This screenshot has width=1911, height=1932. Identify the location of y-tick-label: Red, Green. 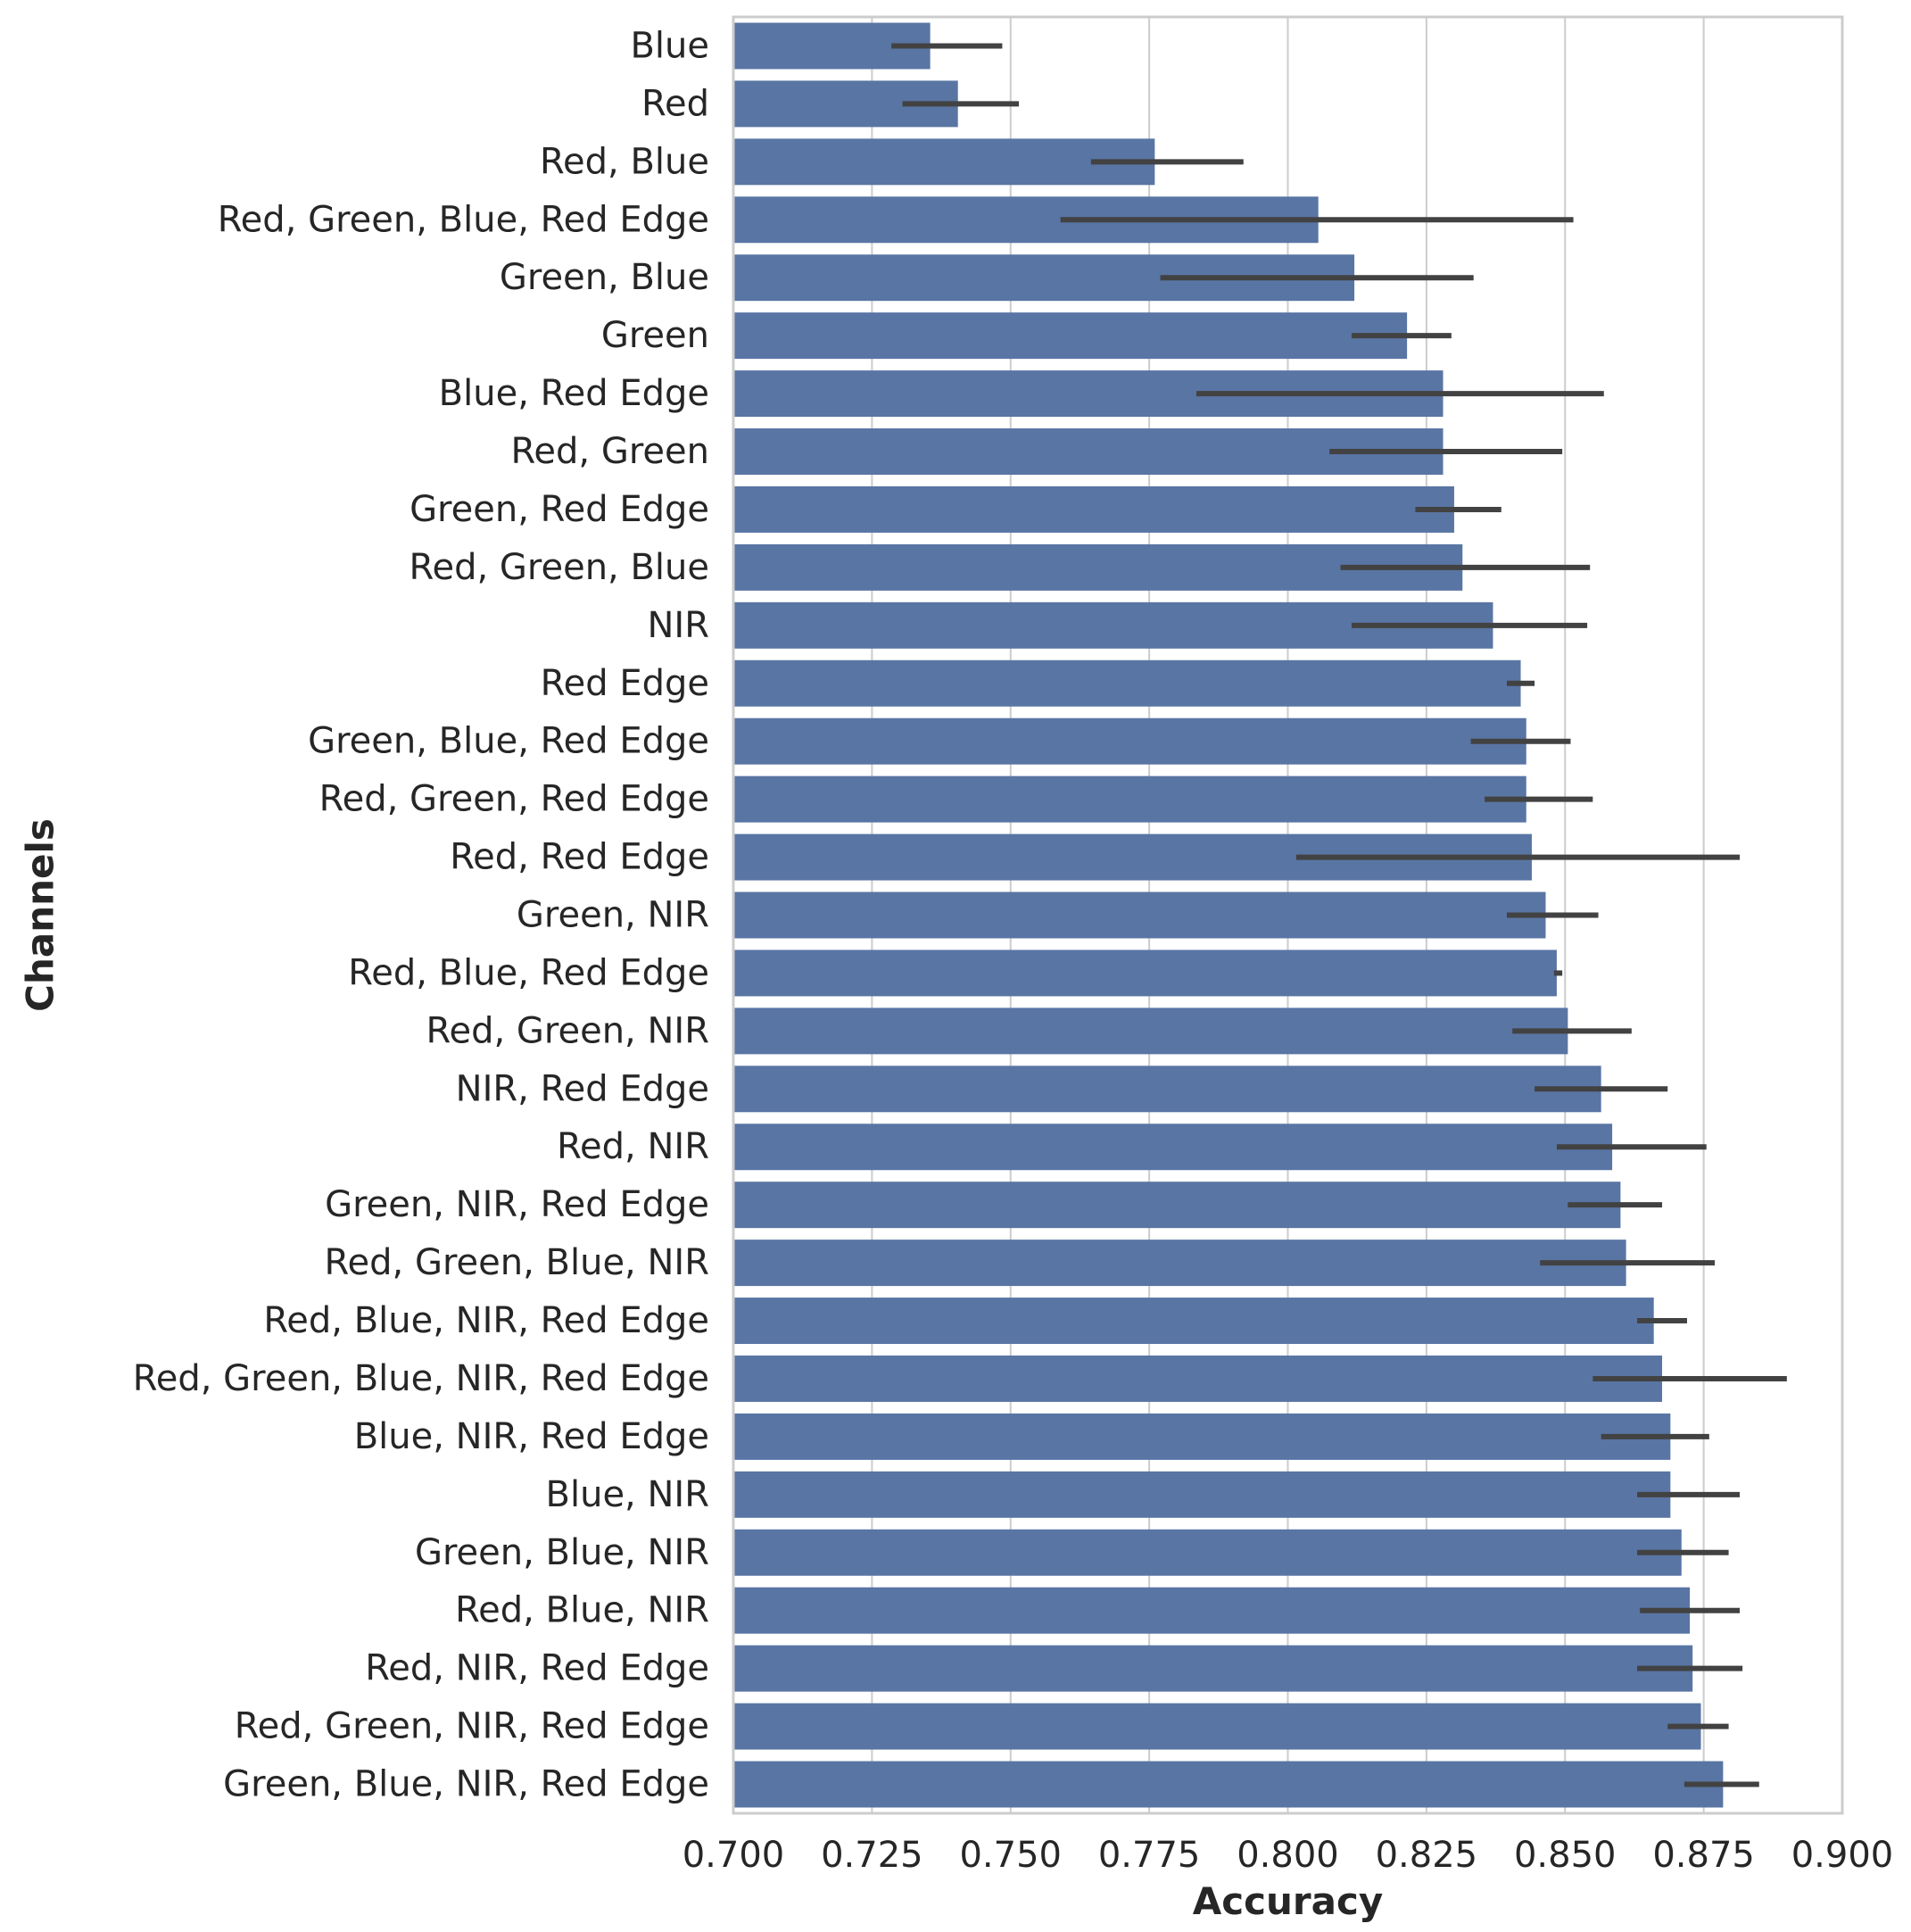
(610, 451).